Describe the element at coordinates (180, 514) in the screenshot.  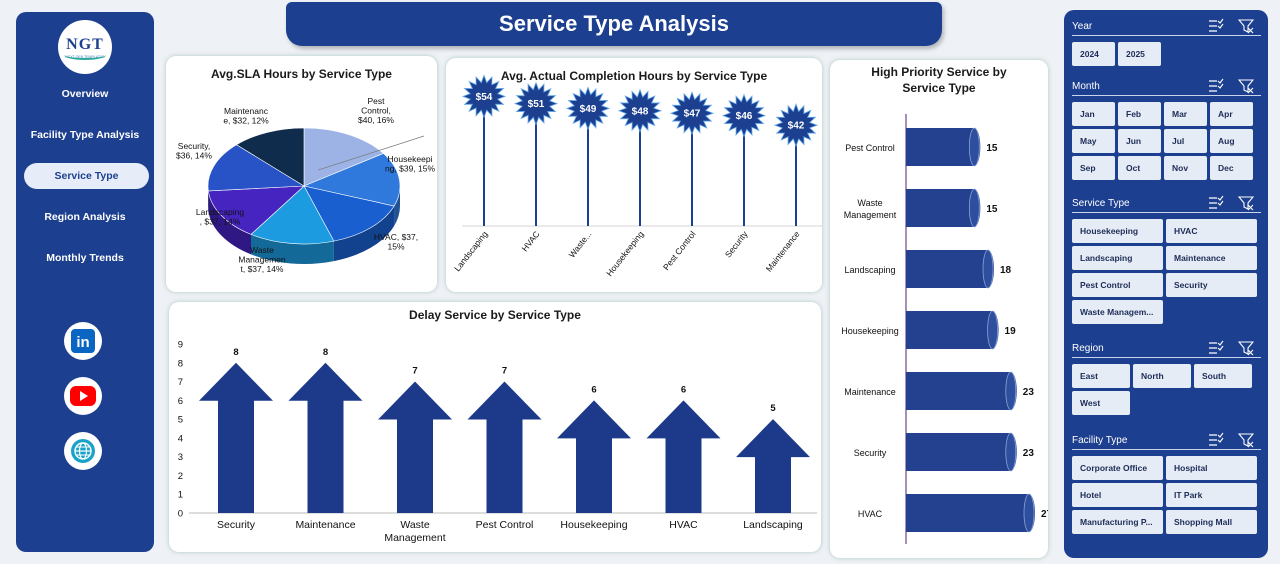
I see `y-tick-label: 0` at that location.